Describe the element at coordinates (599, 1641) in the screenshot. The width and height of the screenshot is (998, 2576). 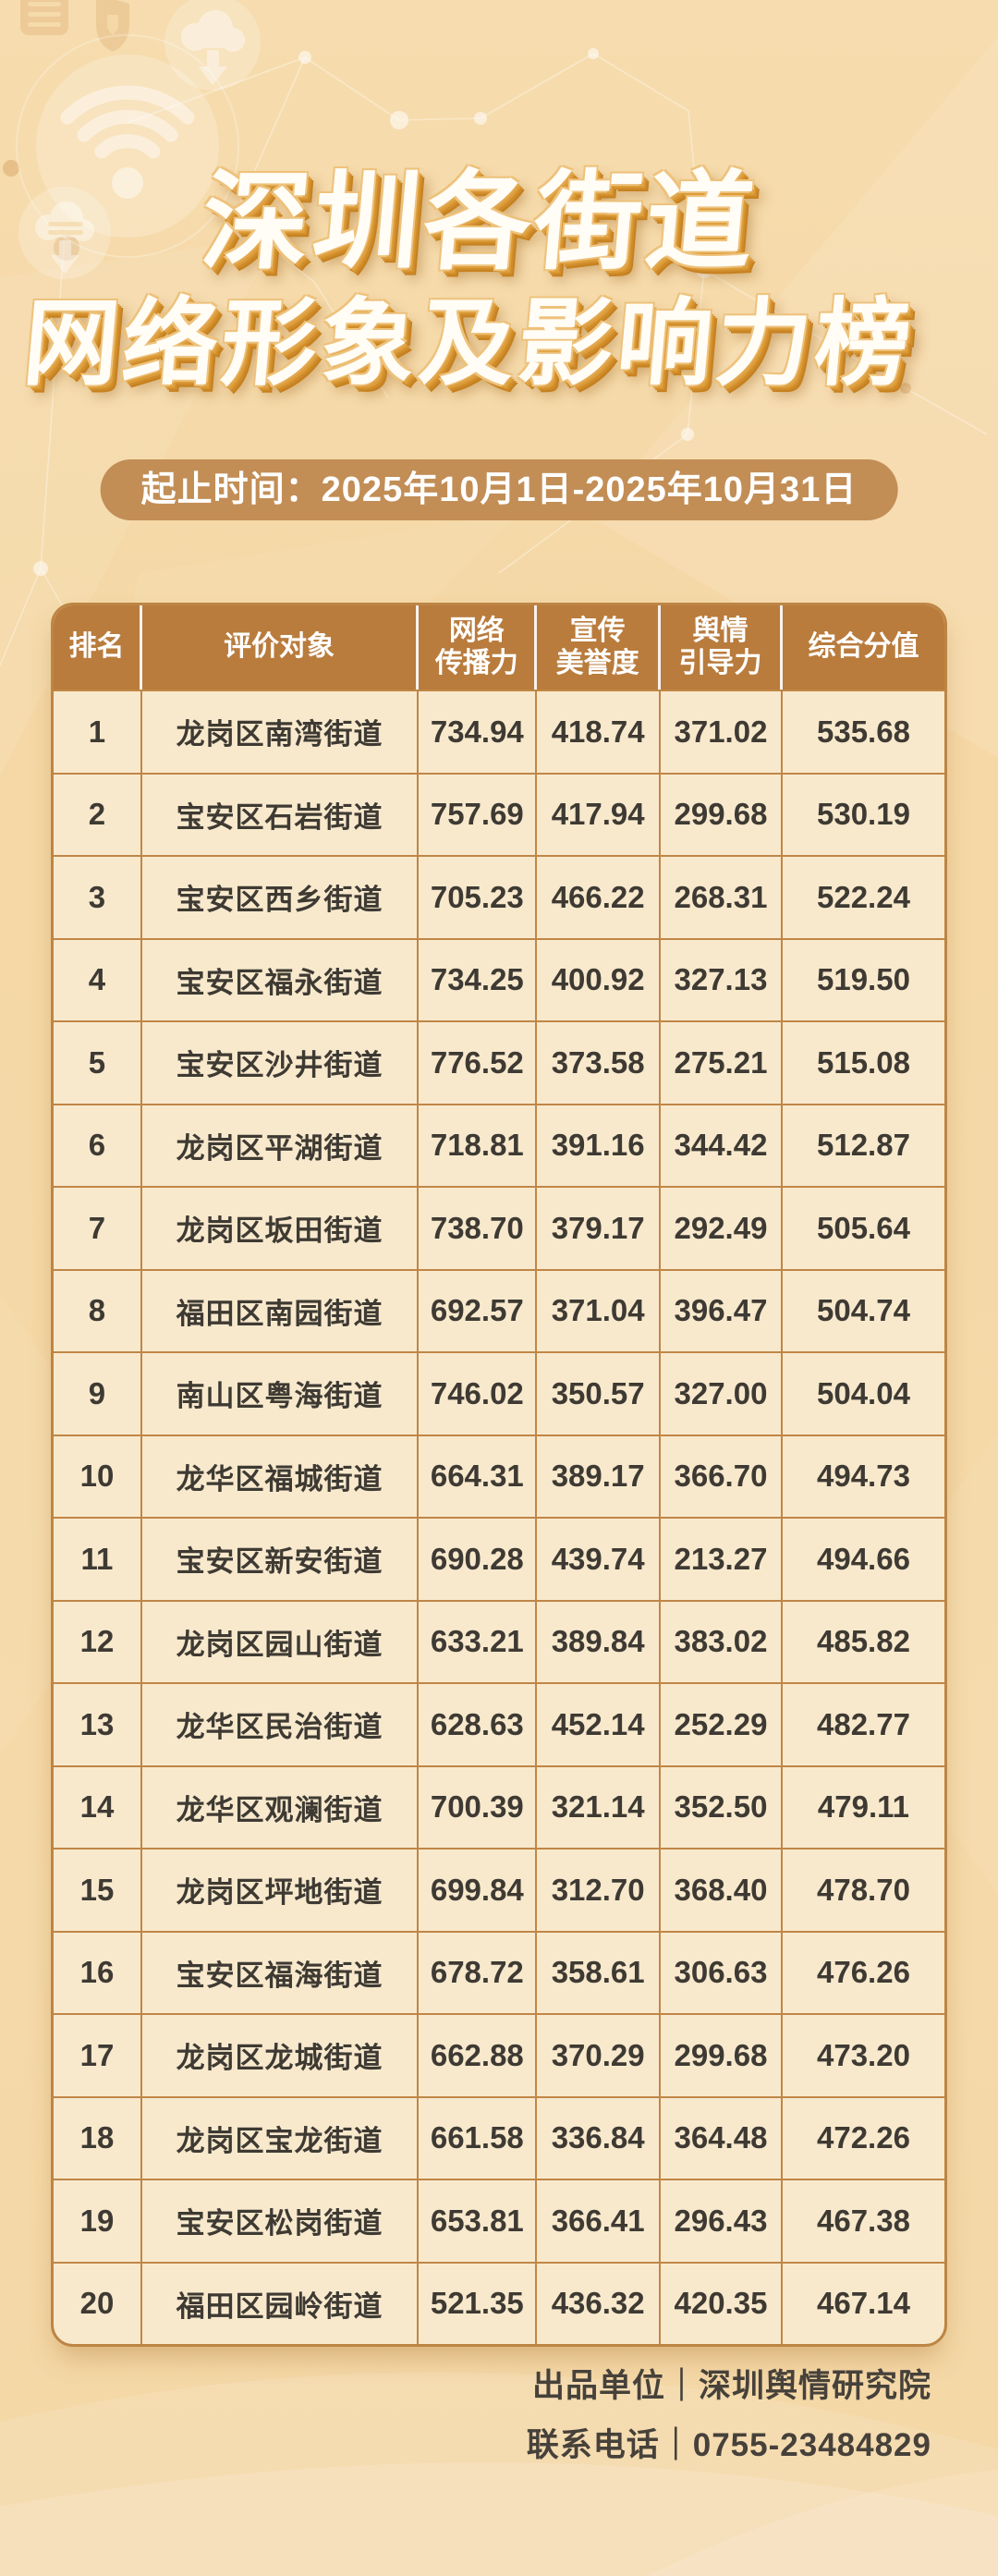
I see `reputation-score-cell: 389.84` at that location.